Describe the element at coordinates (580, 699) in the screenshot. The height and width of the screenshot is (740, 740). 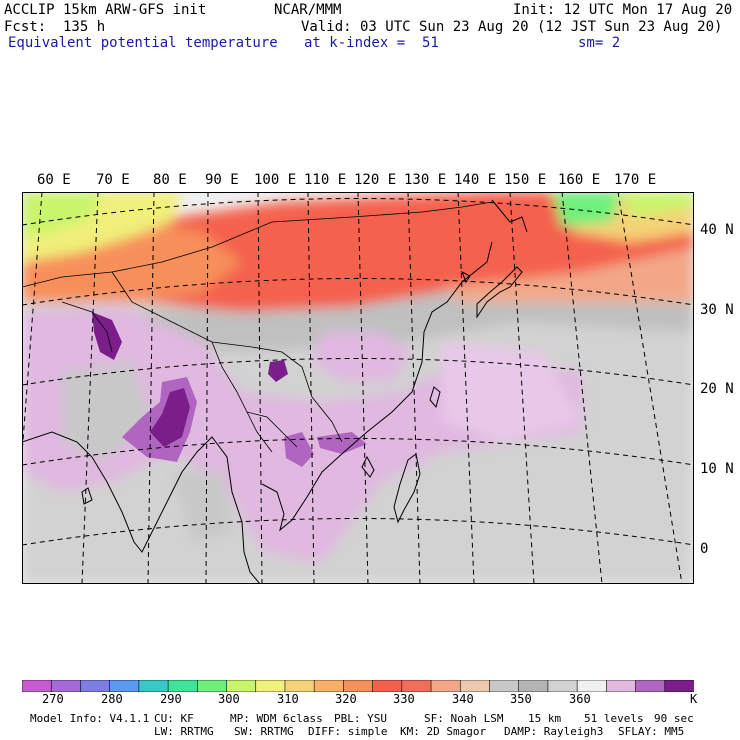
I see `colorbar-tick: 360` at that location.